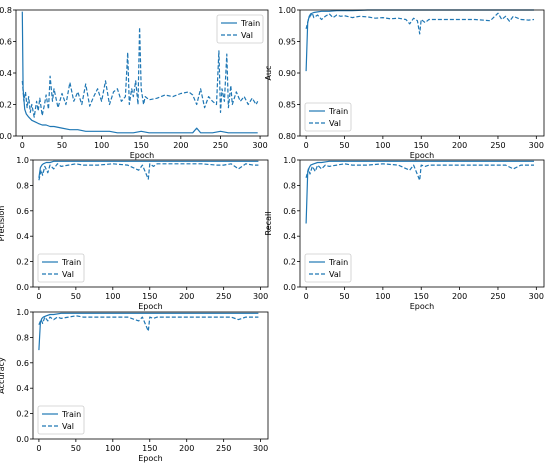  I want to click on precision-ytick-label: 1.0, so click(22, 160).